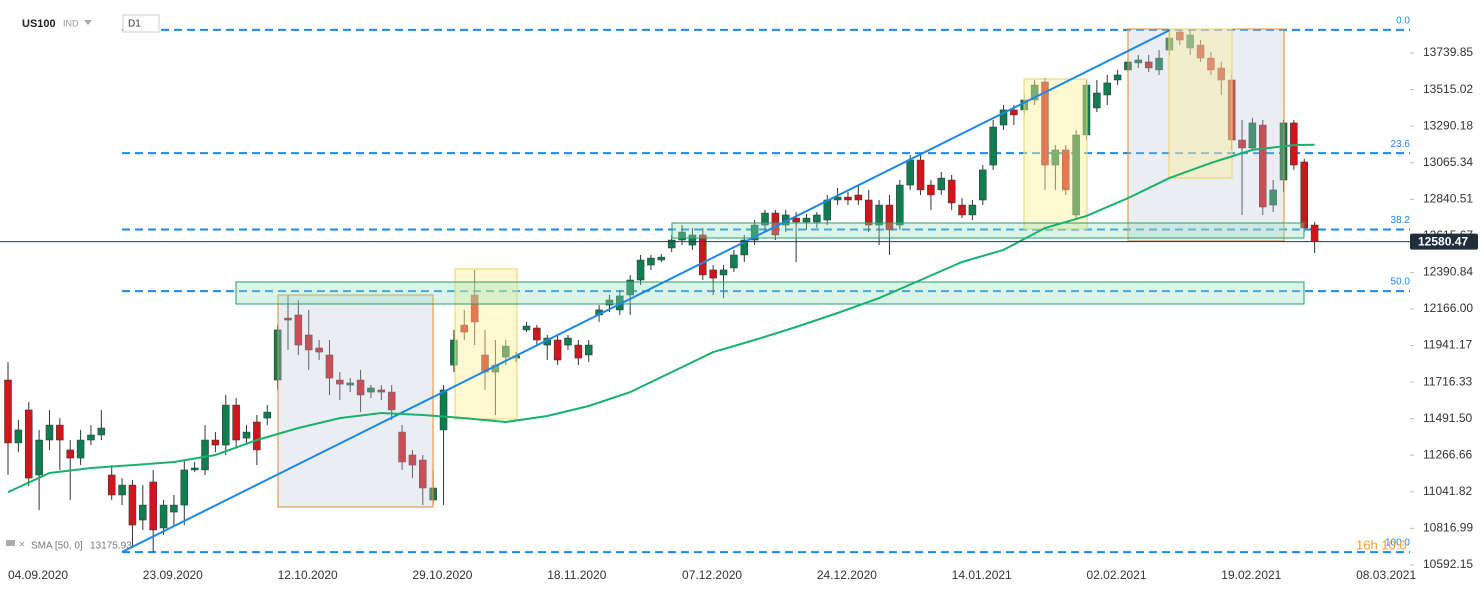 Image resolution: width=1482 pixels, height=590 pixels. What do you see at coordinates (1448, 527) in the screenshot?
I see `y-tick-label: 10816.99` at bounding box center [1448, 527].